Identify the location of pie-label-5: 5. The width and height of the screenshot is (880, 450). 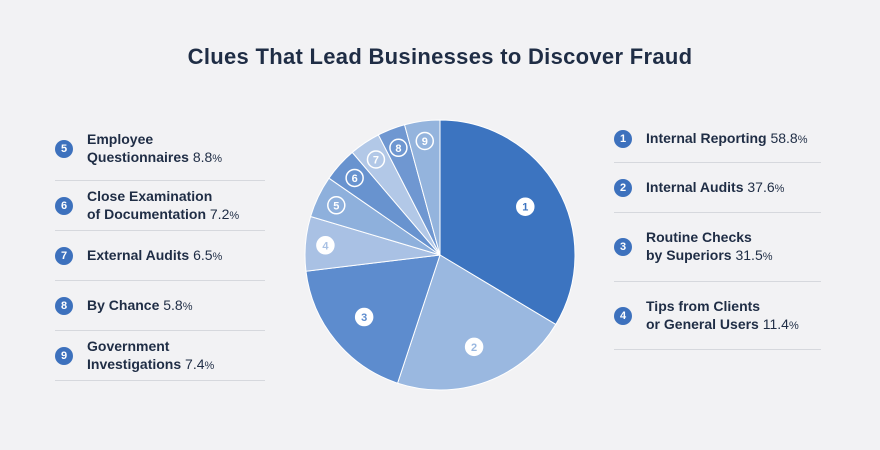
(336, 206).